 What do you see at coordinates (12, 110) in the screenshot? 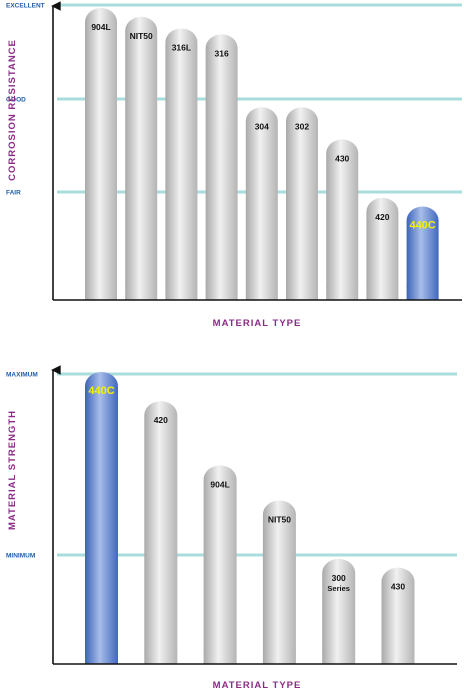
I see `y-axis-title: CORROSION RESISTANCE` at bounding box center [12, 110].